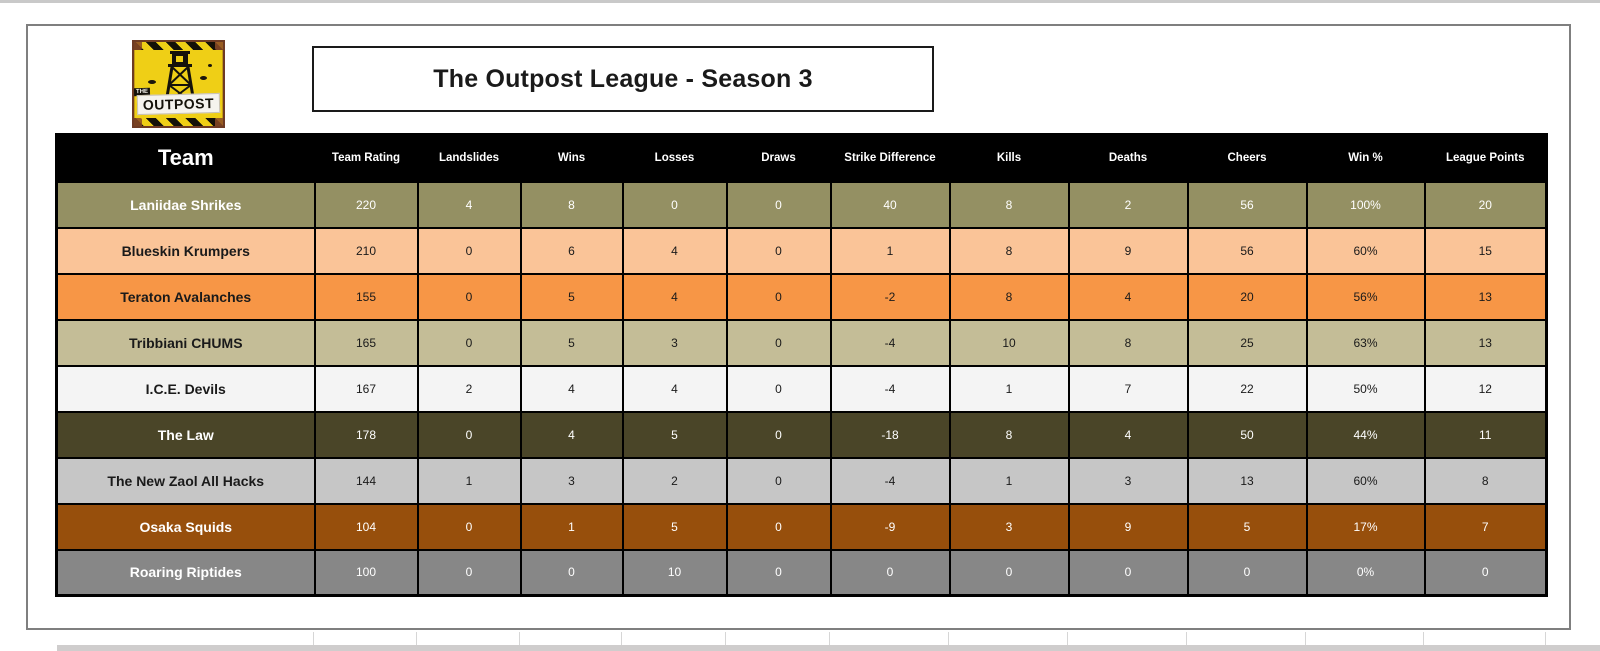  What do you see at coordinates (890, 526) in the screenshot?
I see `cell-strike_difference: -9` at bounding box center [890, 526].